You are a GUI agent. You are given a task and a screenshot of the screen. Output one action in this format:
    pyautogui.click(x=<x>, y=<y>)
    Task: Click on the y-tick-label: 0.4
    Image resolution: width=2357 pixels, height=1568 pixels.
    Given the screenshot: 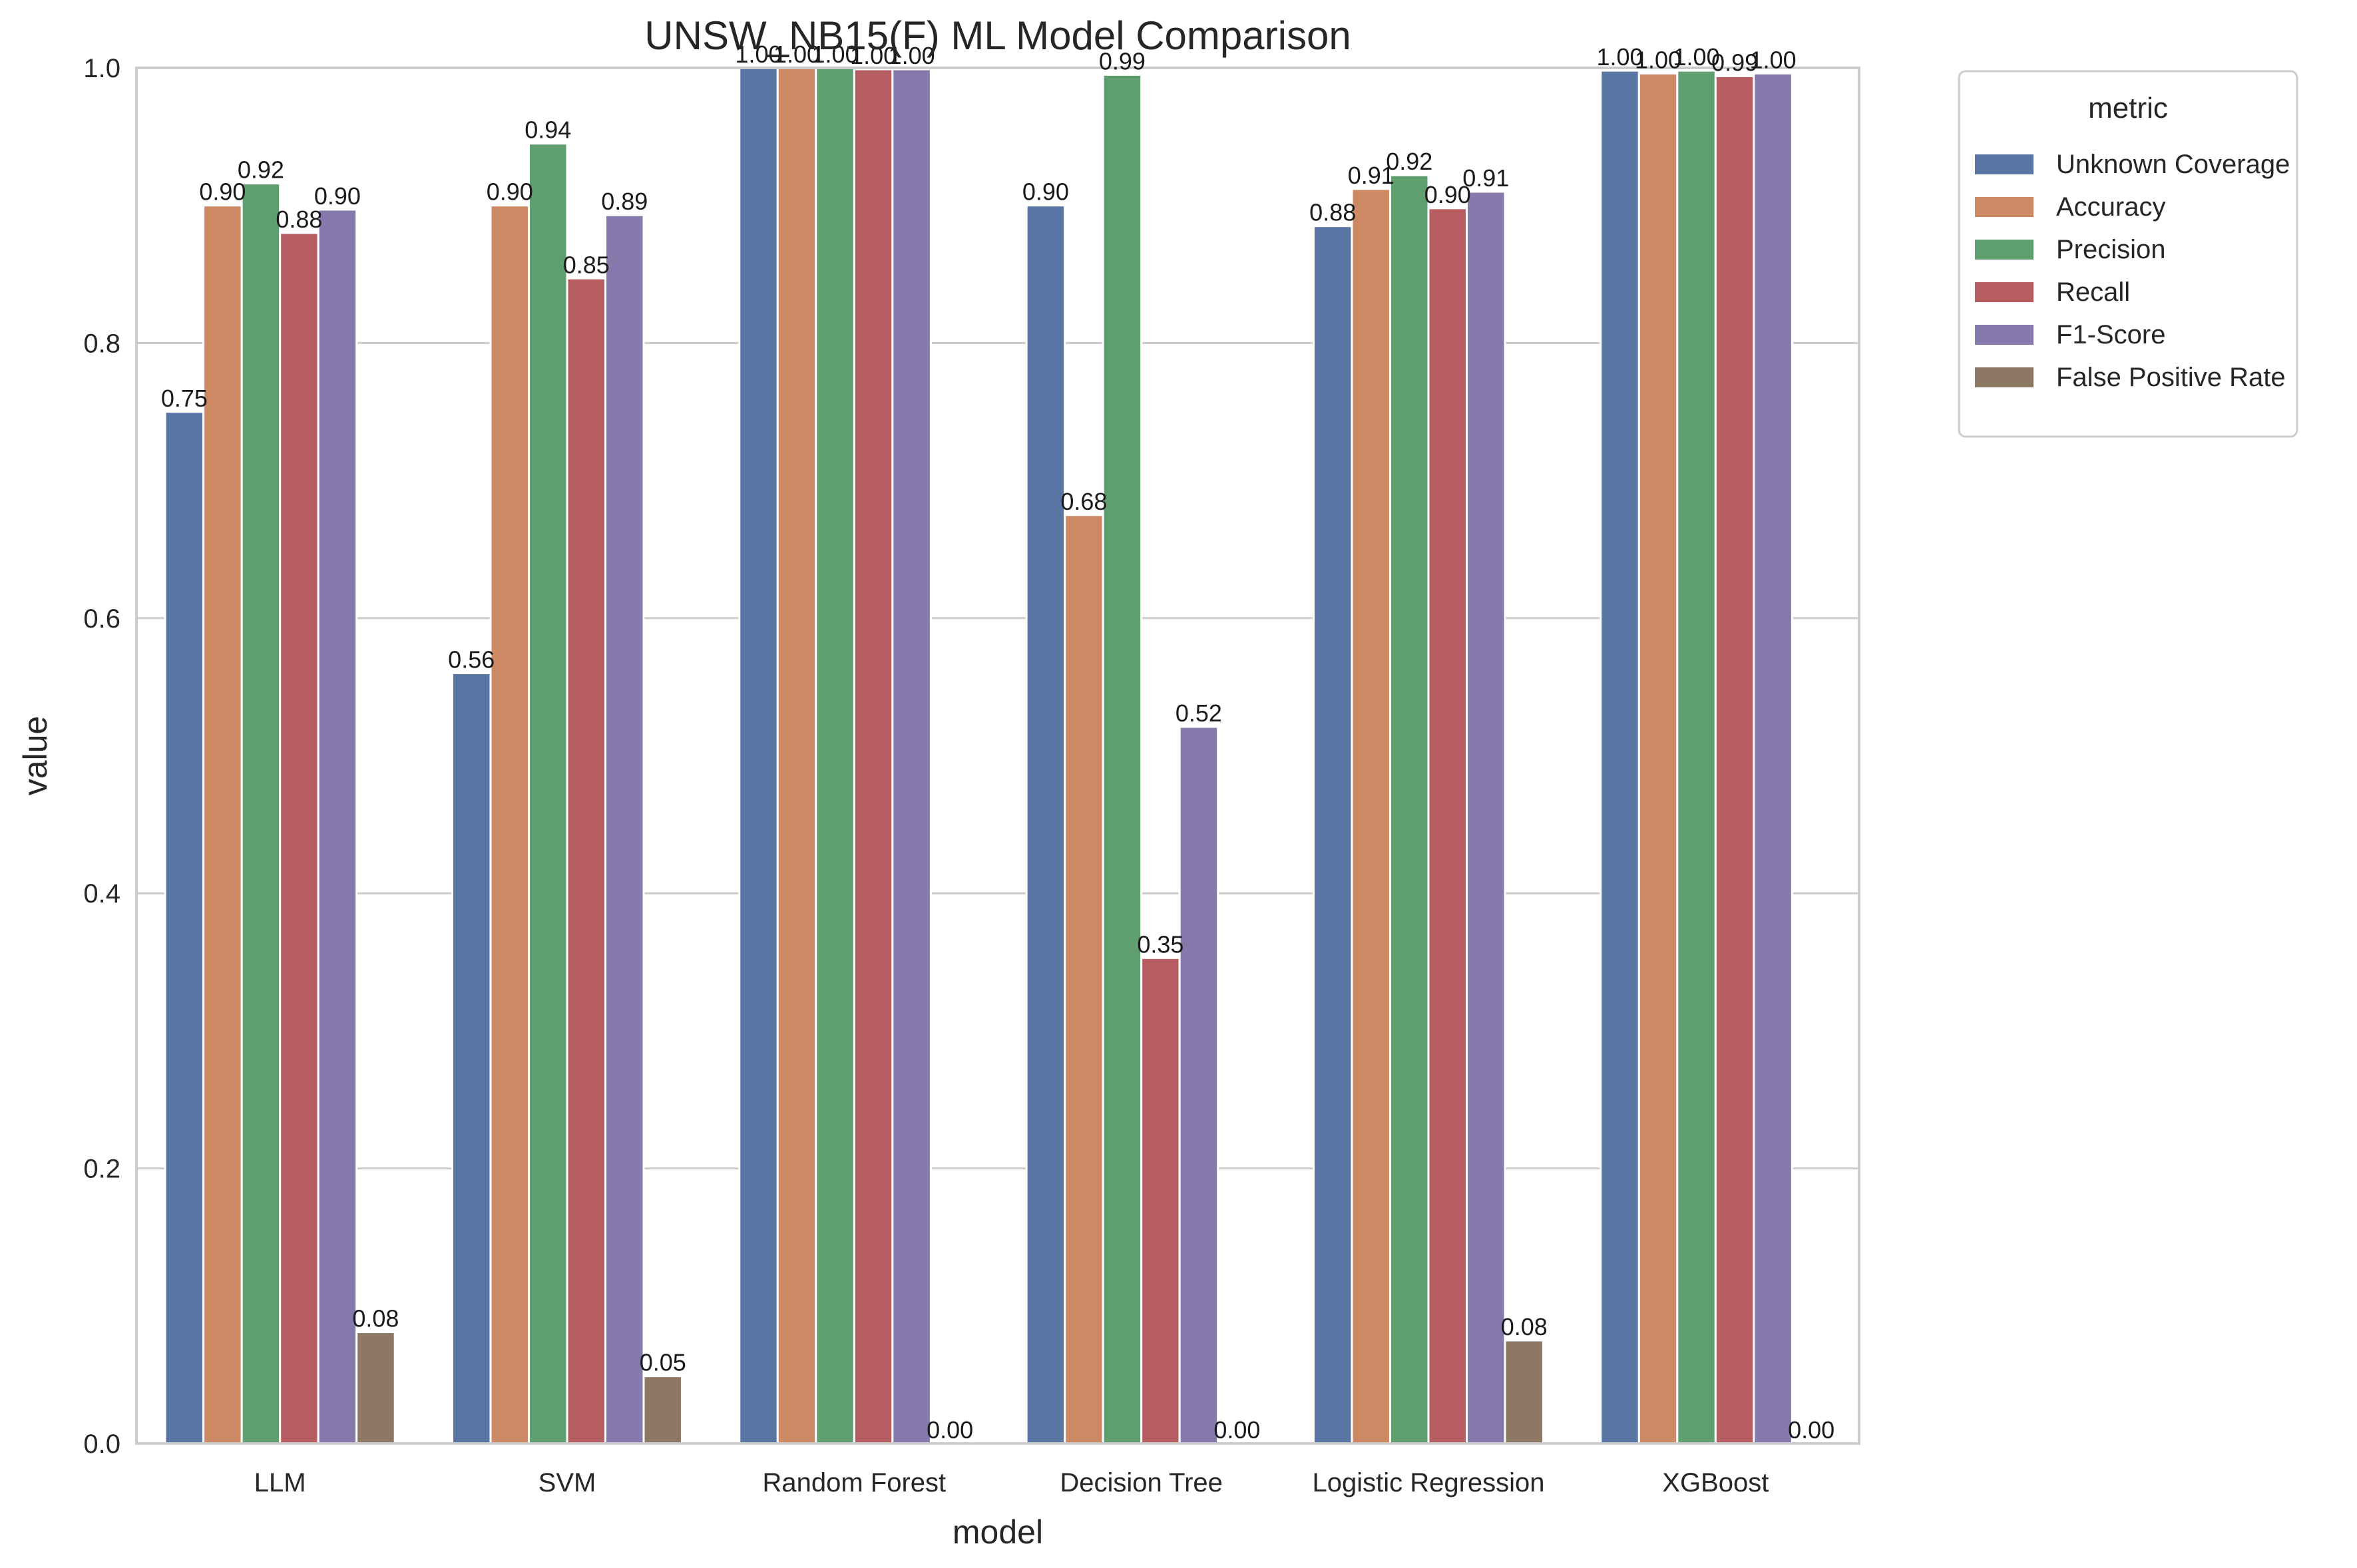 What is the action you would take?
    pyautogui.click(x=101, y=893)
    